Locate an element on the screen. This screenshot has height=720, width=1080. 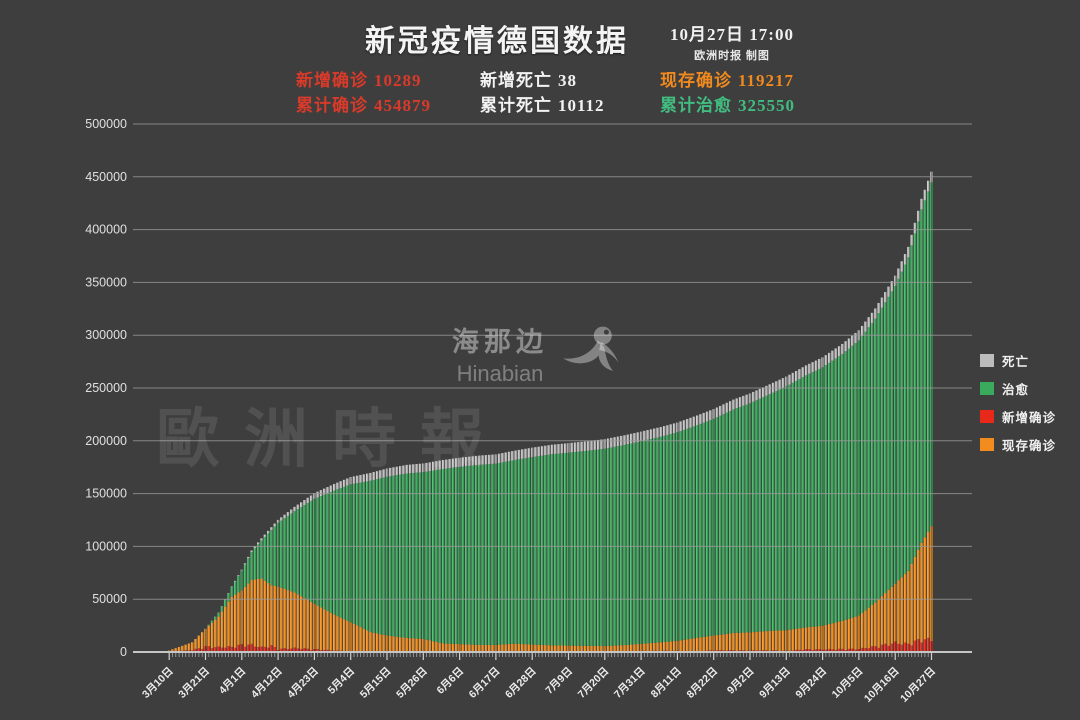
legend-label: 现存确诊 is located at coordinates (1029, 445).